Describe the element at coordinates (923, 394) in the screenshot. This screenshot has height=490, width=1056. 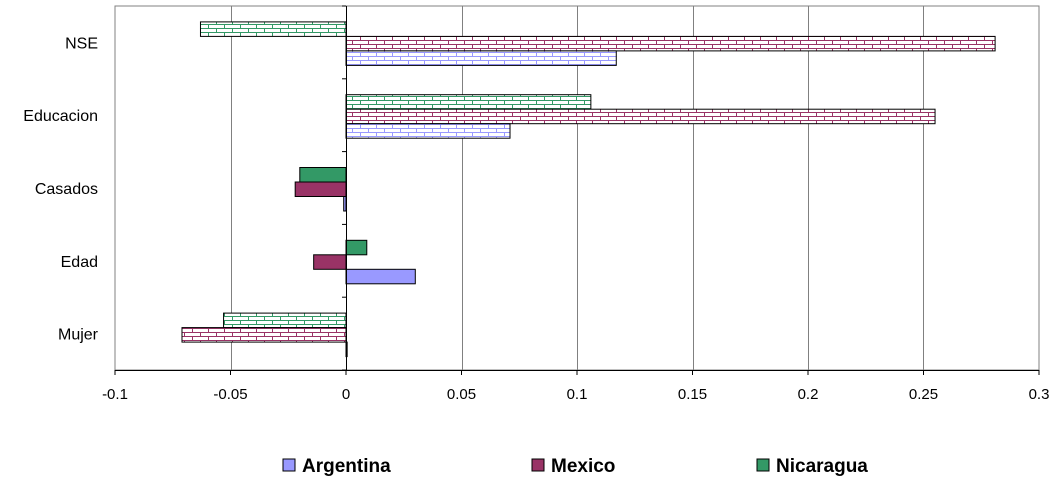
I see `tick-label: 0.25` at that location.